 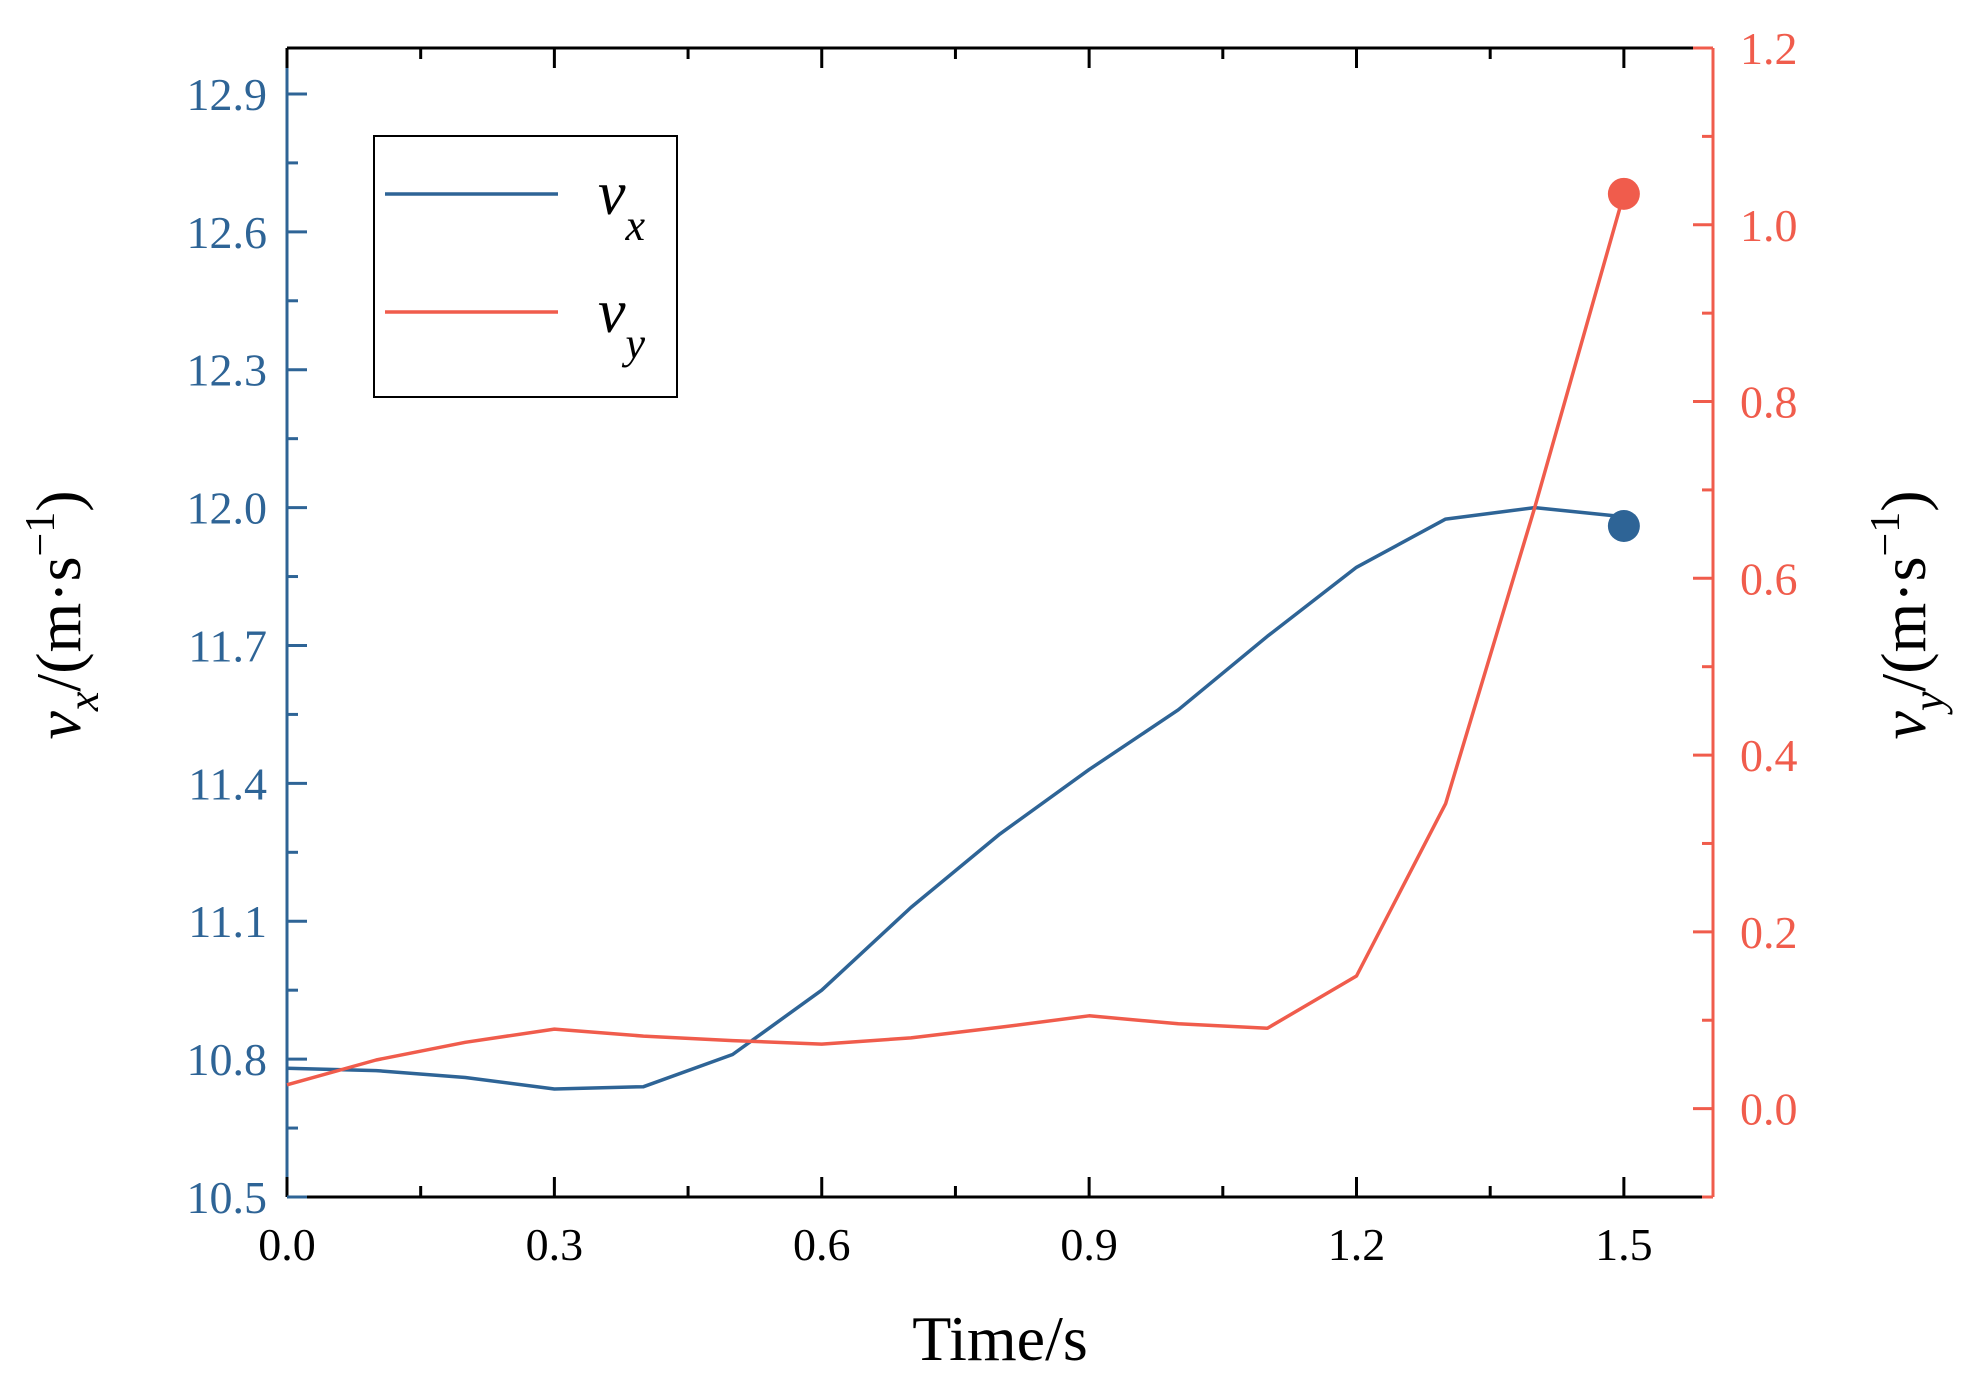 What do you see at coordinates (227, 94) in the screenshot?
I see `y-left-tick-label: 12.9` at bounding box center [227, 94].